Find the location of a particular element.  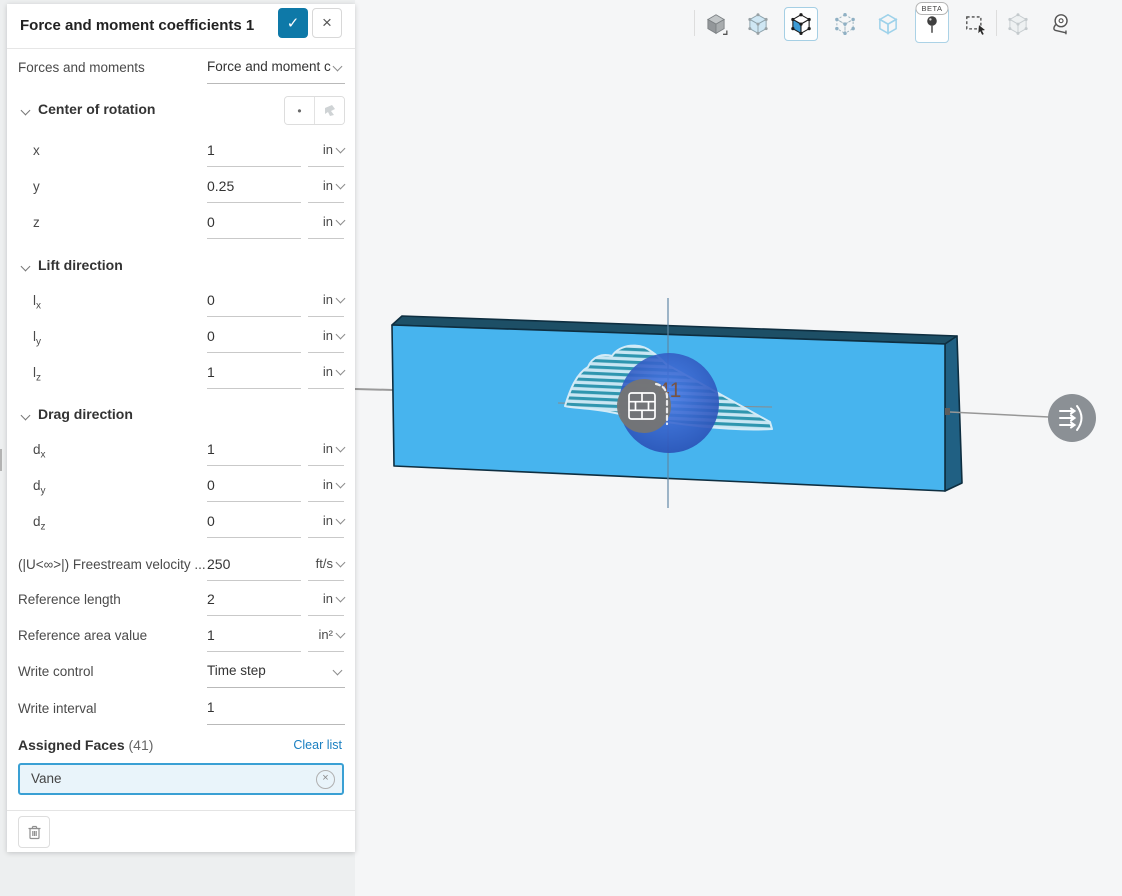

forces-moments-dropdown: Force and moment c is located at coordinates (276, 67).